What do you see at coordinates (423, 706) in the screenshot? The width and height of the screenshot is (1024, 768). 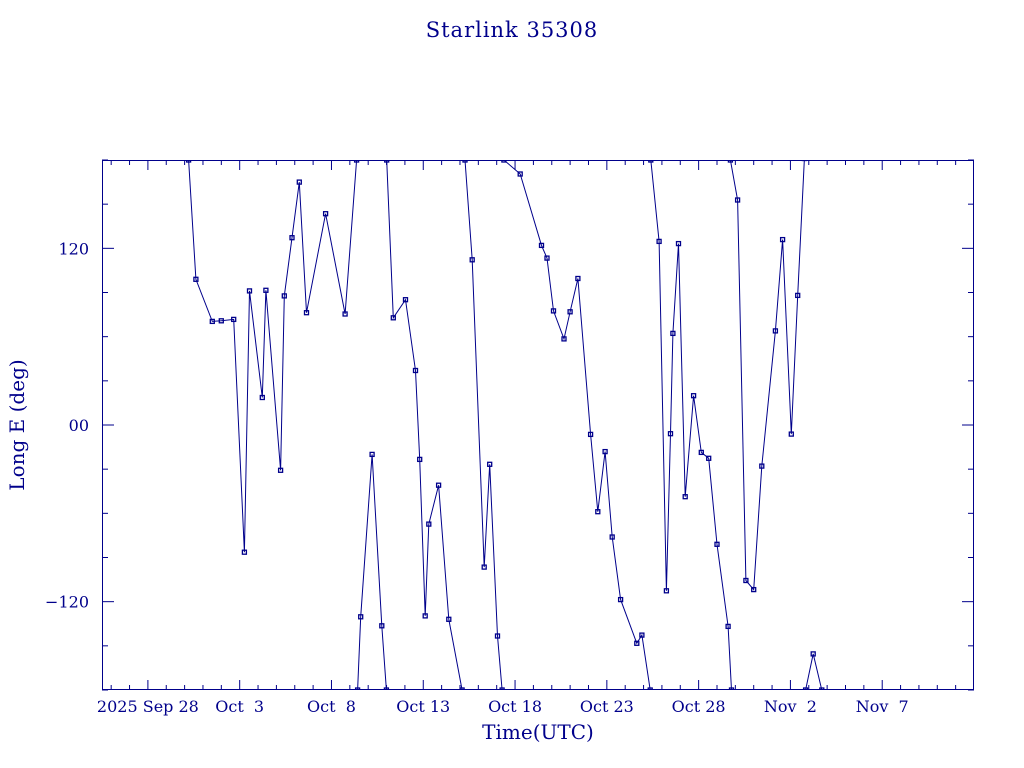 I see `x-tick-label: Oct 13` at bounding box center [423, 706].